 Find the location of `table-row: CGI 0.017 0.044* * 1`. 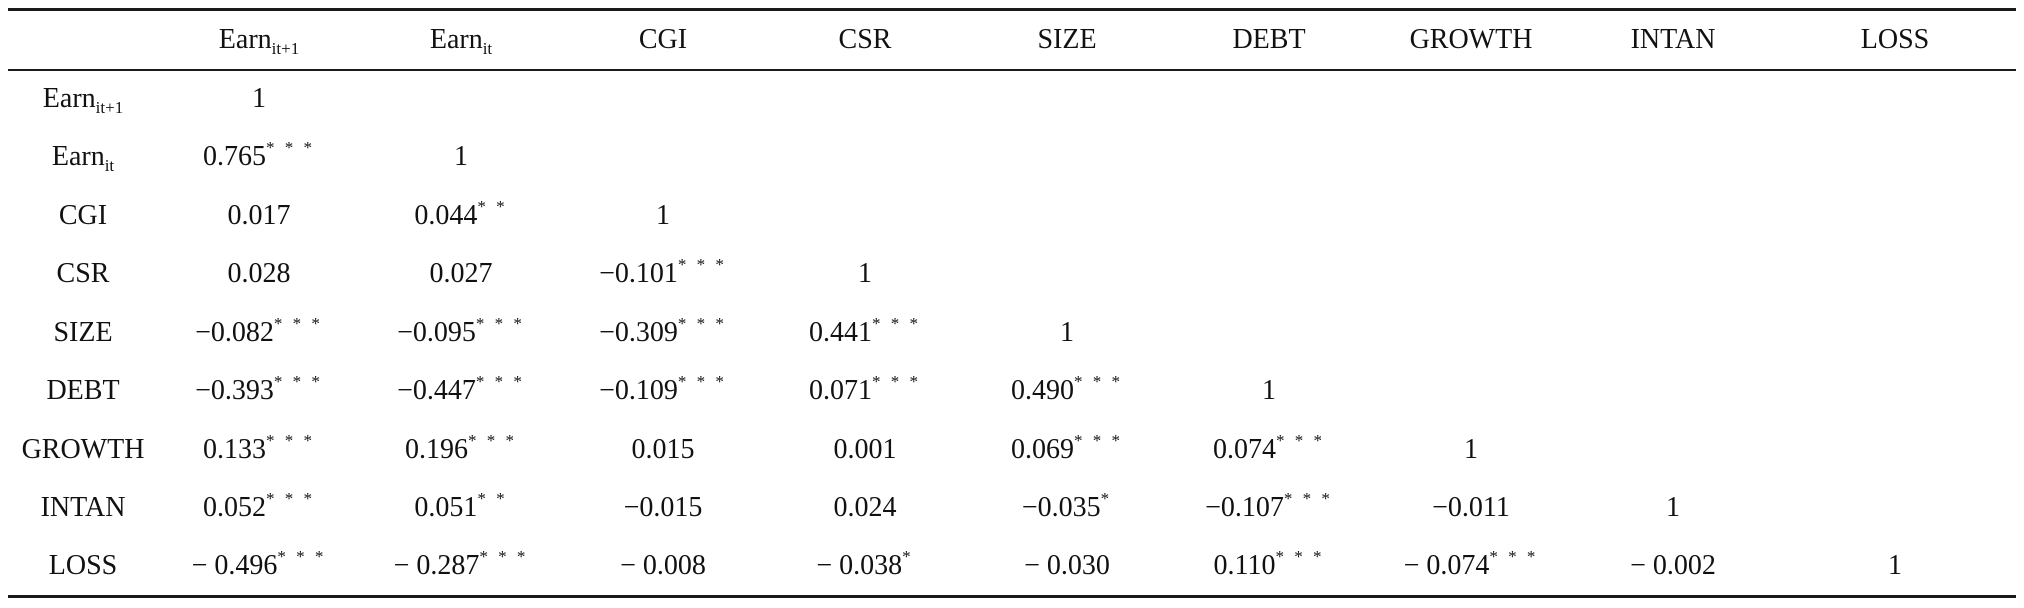

table-row: CGI 0.017 0.044* * 1 is located at coordinates (1012, 216).